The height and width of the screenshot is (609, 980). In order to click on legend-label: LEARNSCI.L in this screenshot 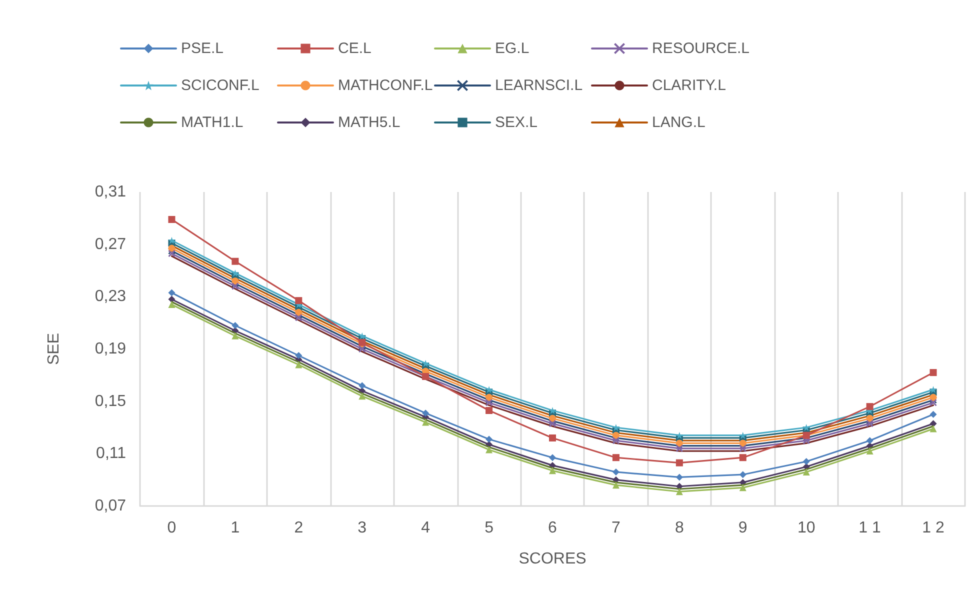, I will do `click(539, 85)`.